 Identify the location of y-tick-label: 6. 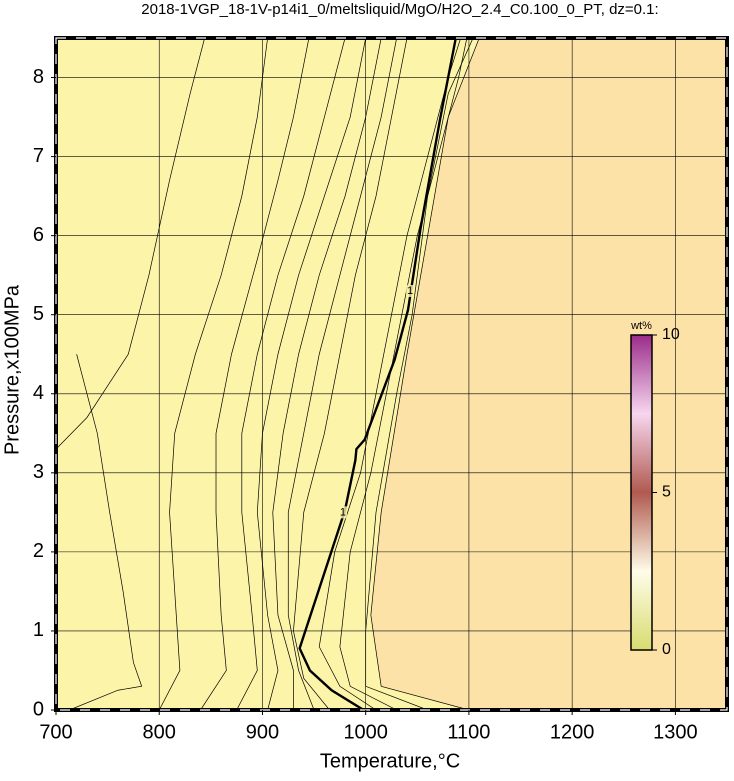
(38, 235).